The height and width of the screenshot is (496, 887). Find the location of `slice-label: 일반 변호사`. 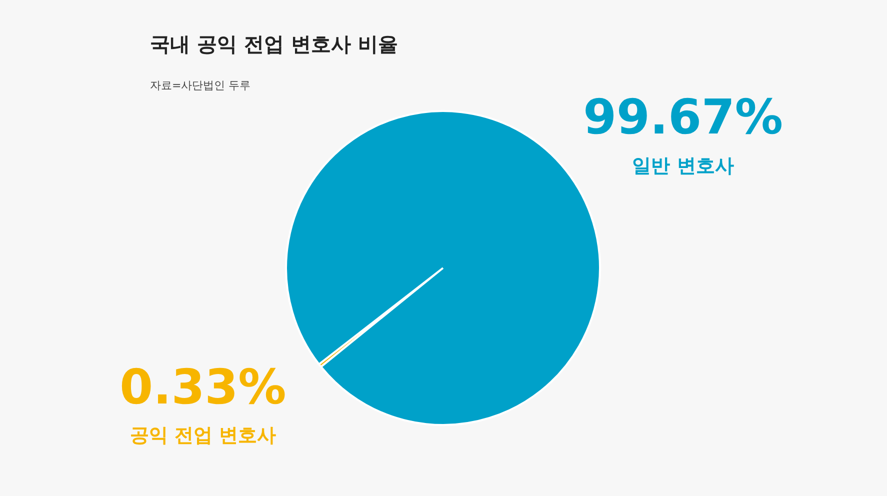

slice-label: 일반 변호사 is located at coordinates (683, 166).